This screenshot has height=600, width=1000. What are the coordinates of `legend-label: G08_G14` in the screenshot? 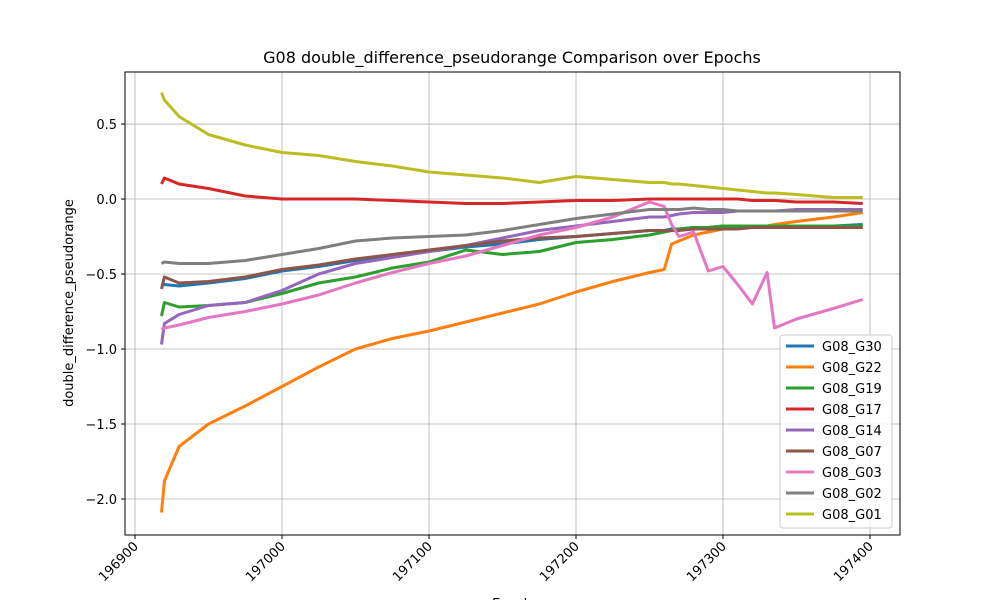 It's located at (852, 431).